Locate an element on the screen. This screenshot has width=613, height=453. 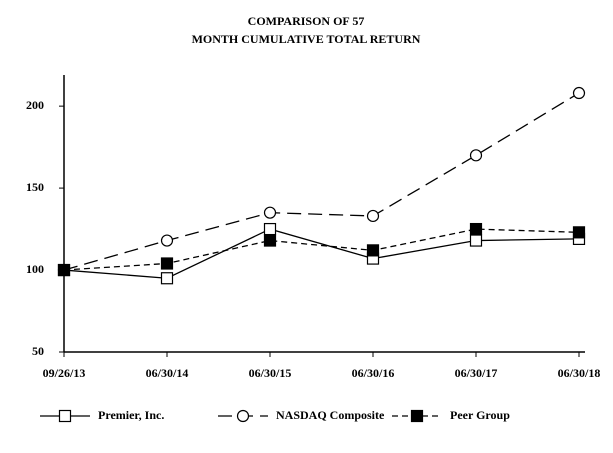
y-tick-label: 200 is located at coordinates (35, 105).